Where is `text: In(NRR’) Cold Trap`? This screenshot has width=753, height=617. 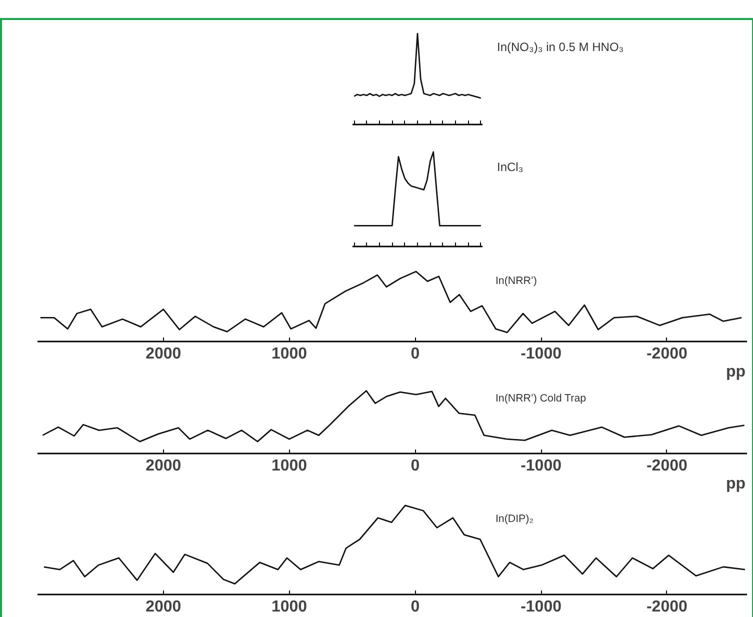
text: In(NRR’) Cold Trap is located at coordinates (540, 398).